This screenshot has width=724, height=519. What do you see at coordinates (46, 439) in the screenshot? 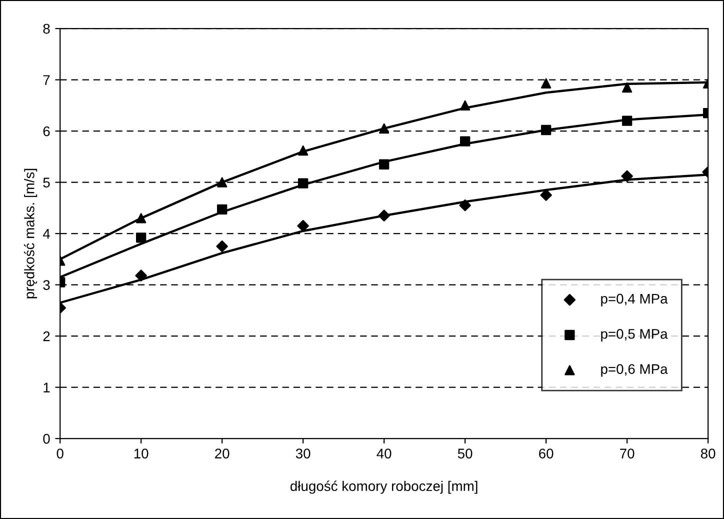
I see `y-tick-label: 0` at bounding box center [46, 439].